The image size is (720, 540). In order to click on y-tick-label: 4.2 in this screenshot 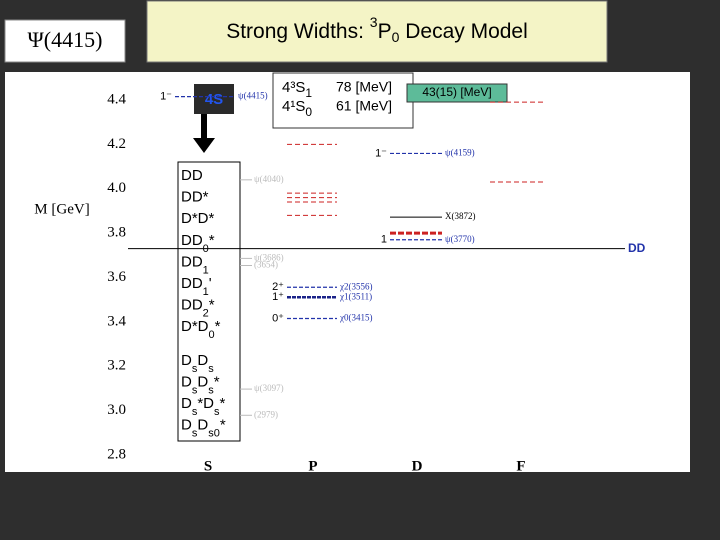, I will do `click(116, 144)`.